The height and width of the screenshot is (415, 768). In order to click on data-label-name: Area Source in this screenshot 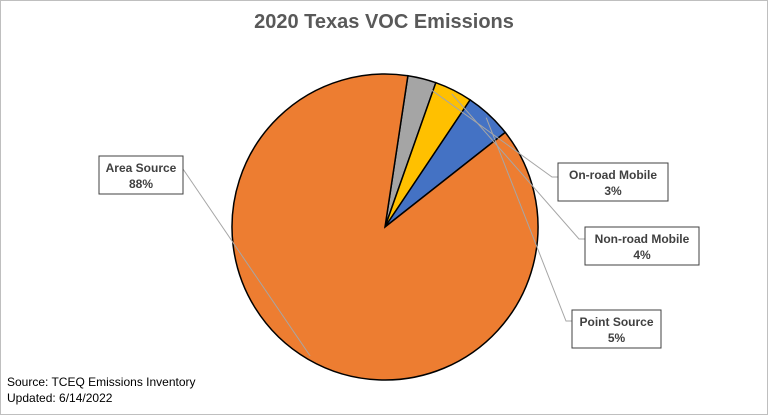, I will do `click(141, 168)`.